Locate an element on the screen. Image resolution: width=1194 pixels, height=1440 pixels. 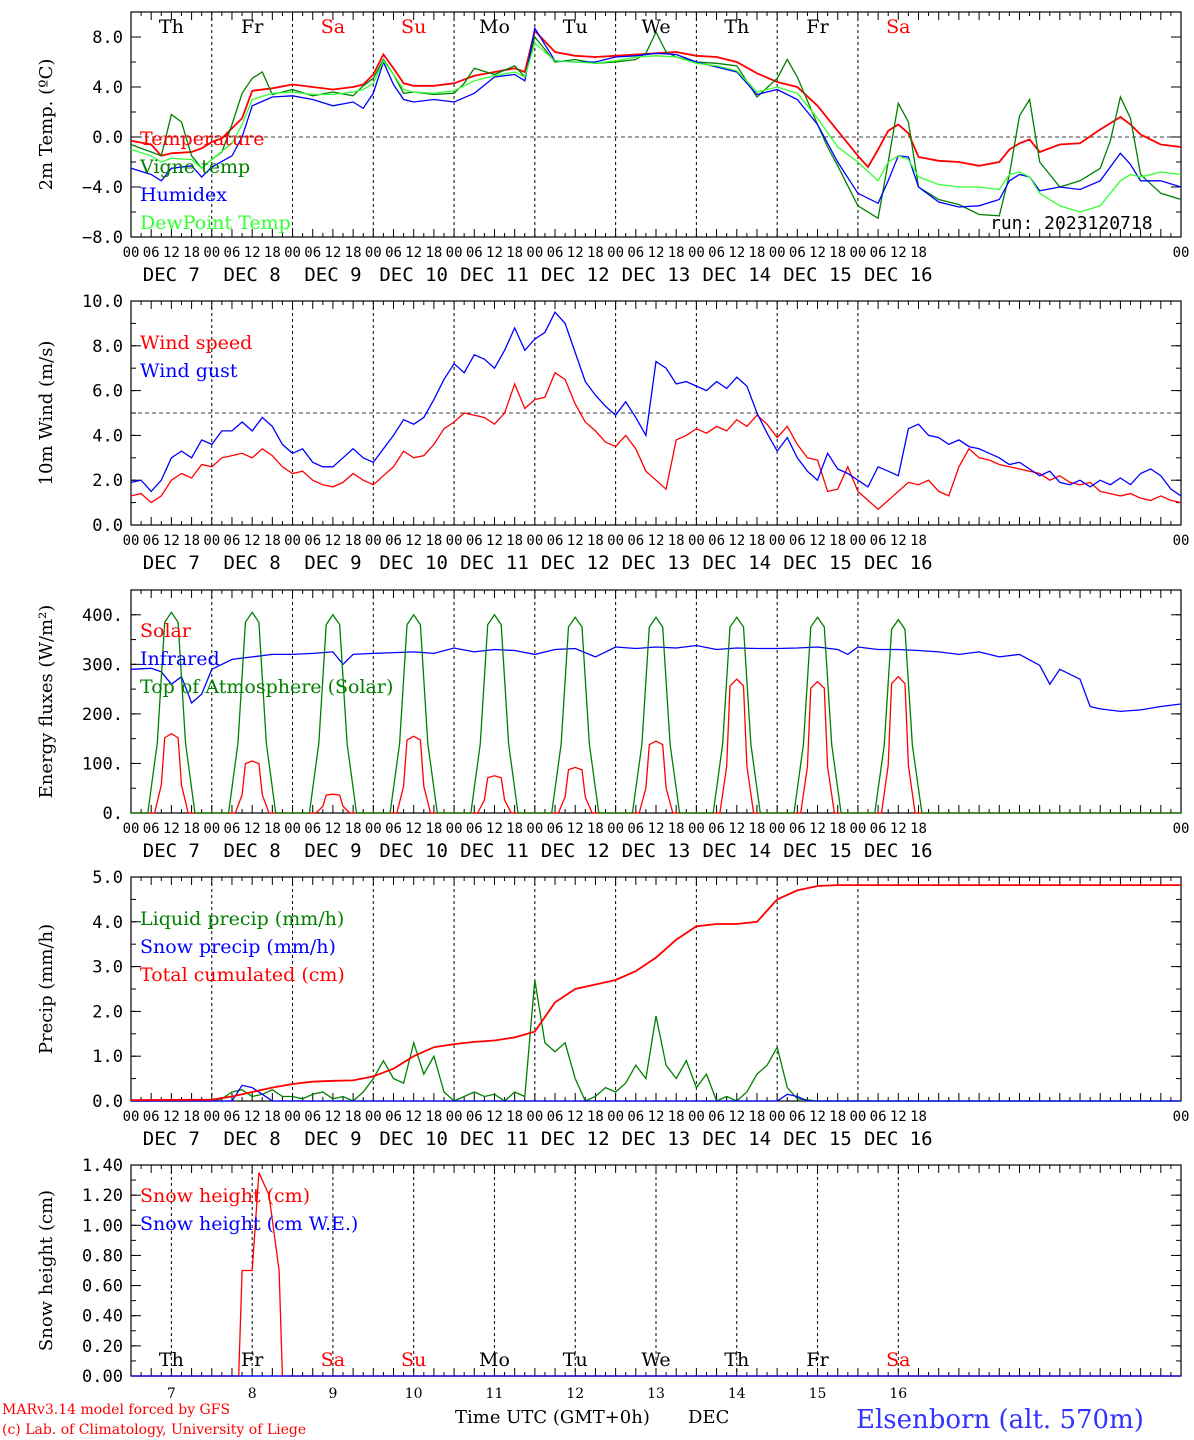
series-dewpoint-temp is located at coordinates (656, 127).